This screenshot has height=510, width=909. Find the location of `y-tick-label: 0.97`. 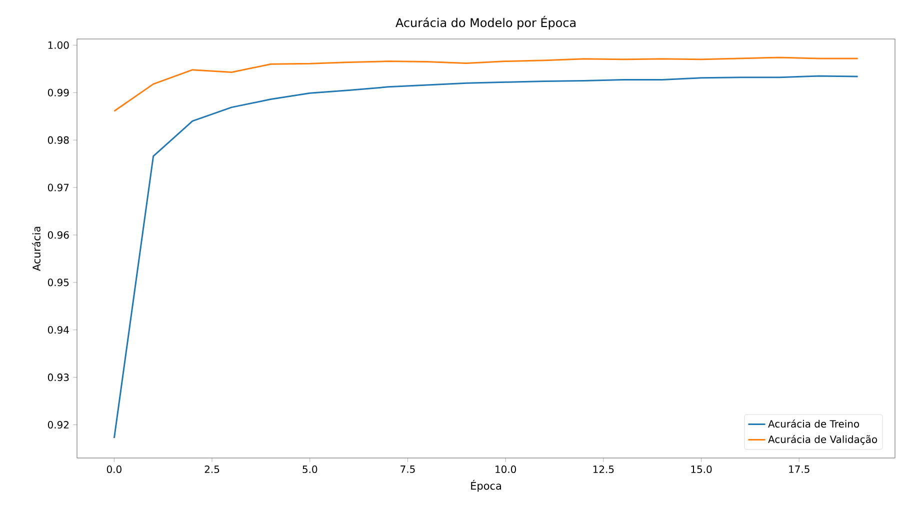

y-tick-label: 0.97 is located at coordinates (58, 188).